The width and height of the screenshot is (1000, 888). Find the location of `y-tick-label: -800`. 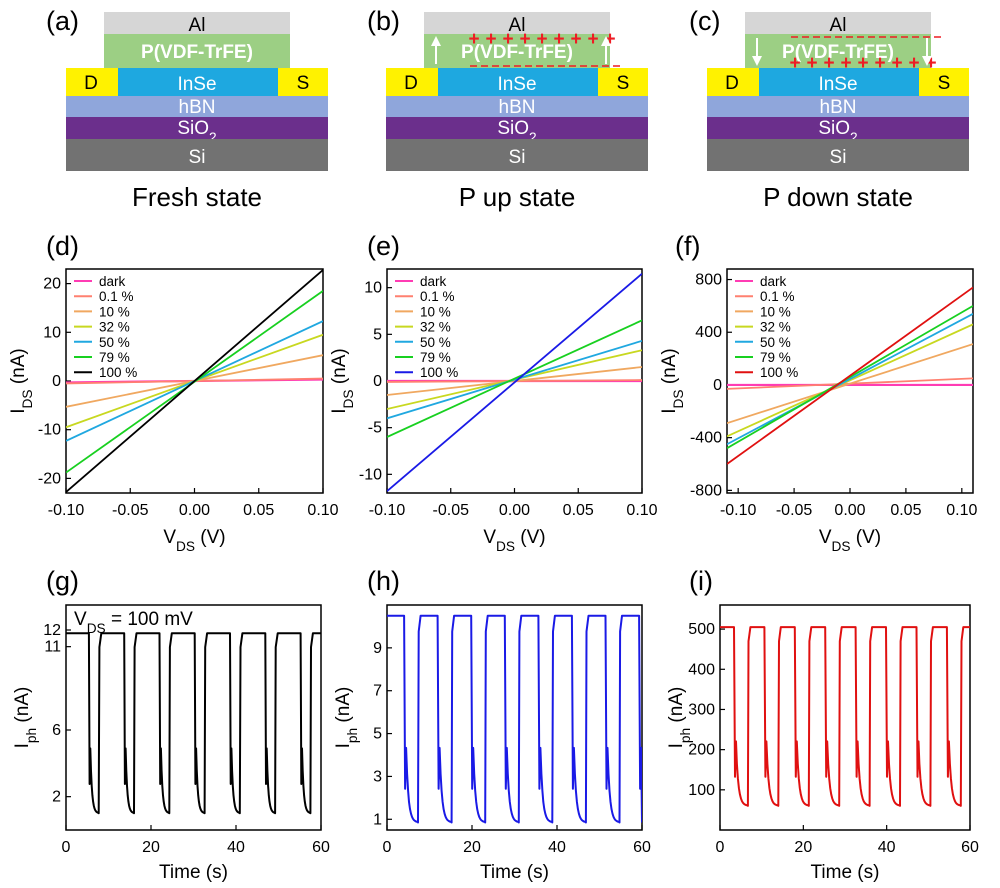

y-tick-label: -800 is located at coordinates (706, 490).